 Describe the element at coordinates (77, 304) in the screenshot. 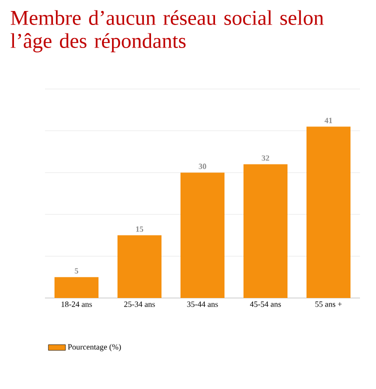

I see `x-tick-label: 18-24 ans` at that location.